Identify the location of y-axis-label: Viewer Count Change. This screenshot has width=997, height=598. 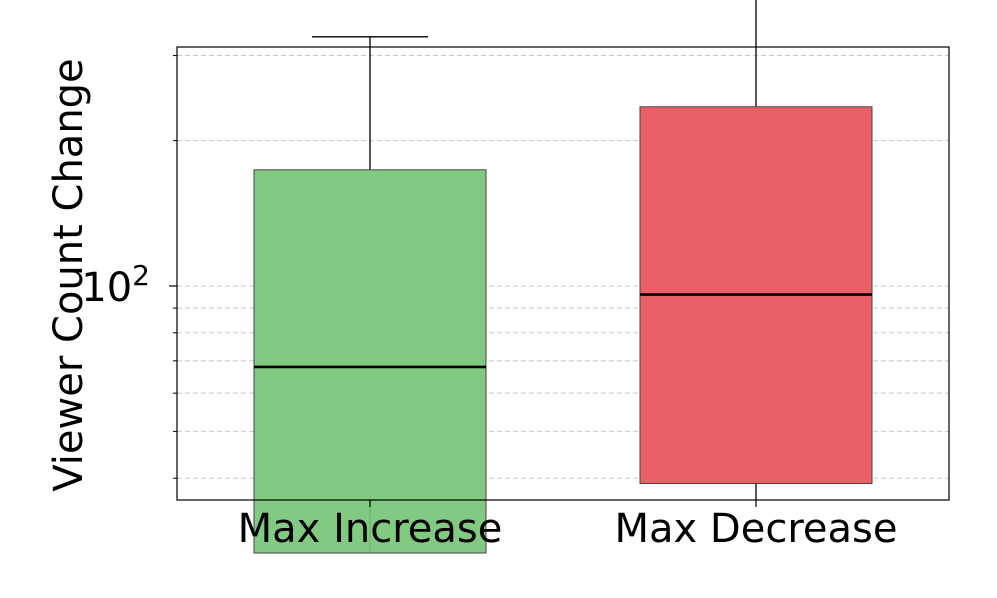
(69, 274).